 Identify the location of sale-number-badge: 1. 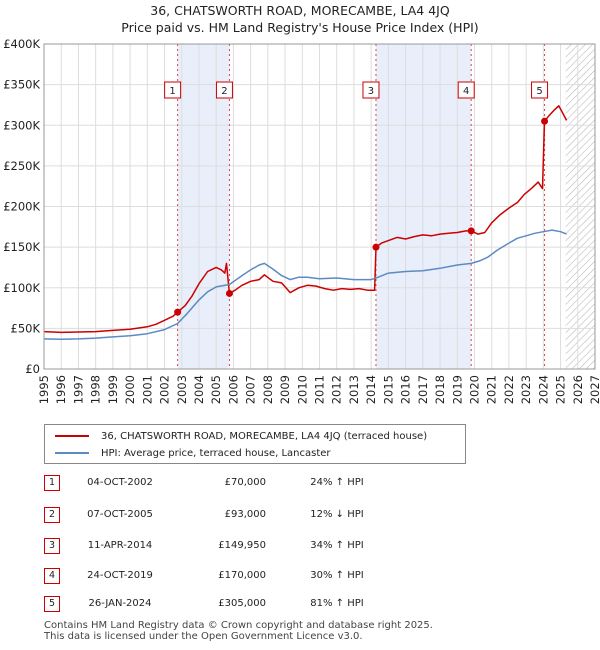
(52, 483).